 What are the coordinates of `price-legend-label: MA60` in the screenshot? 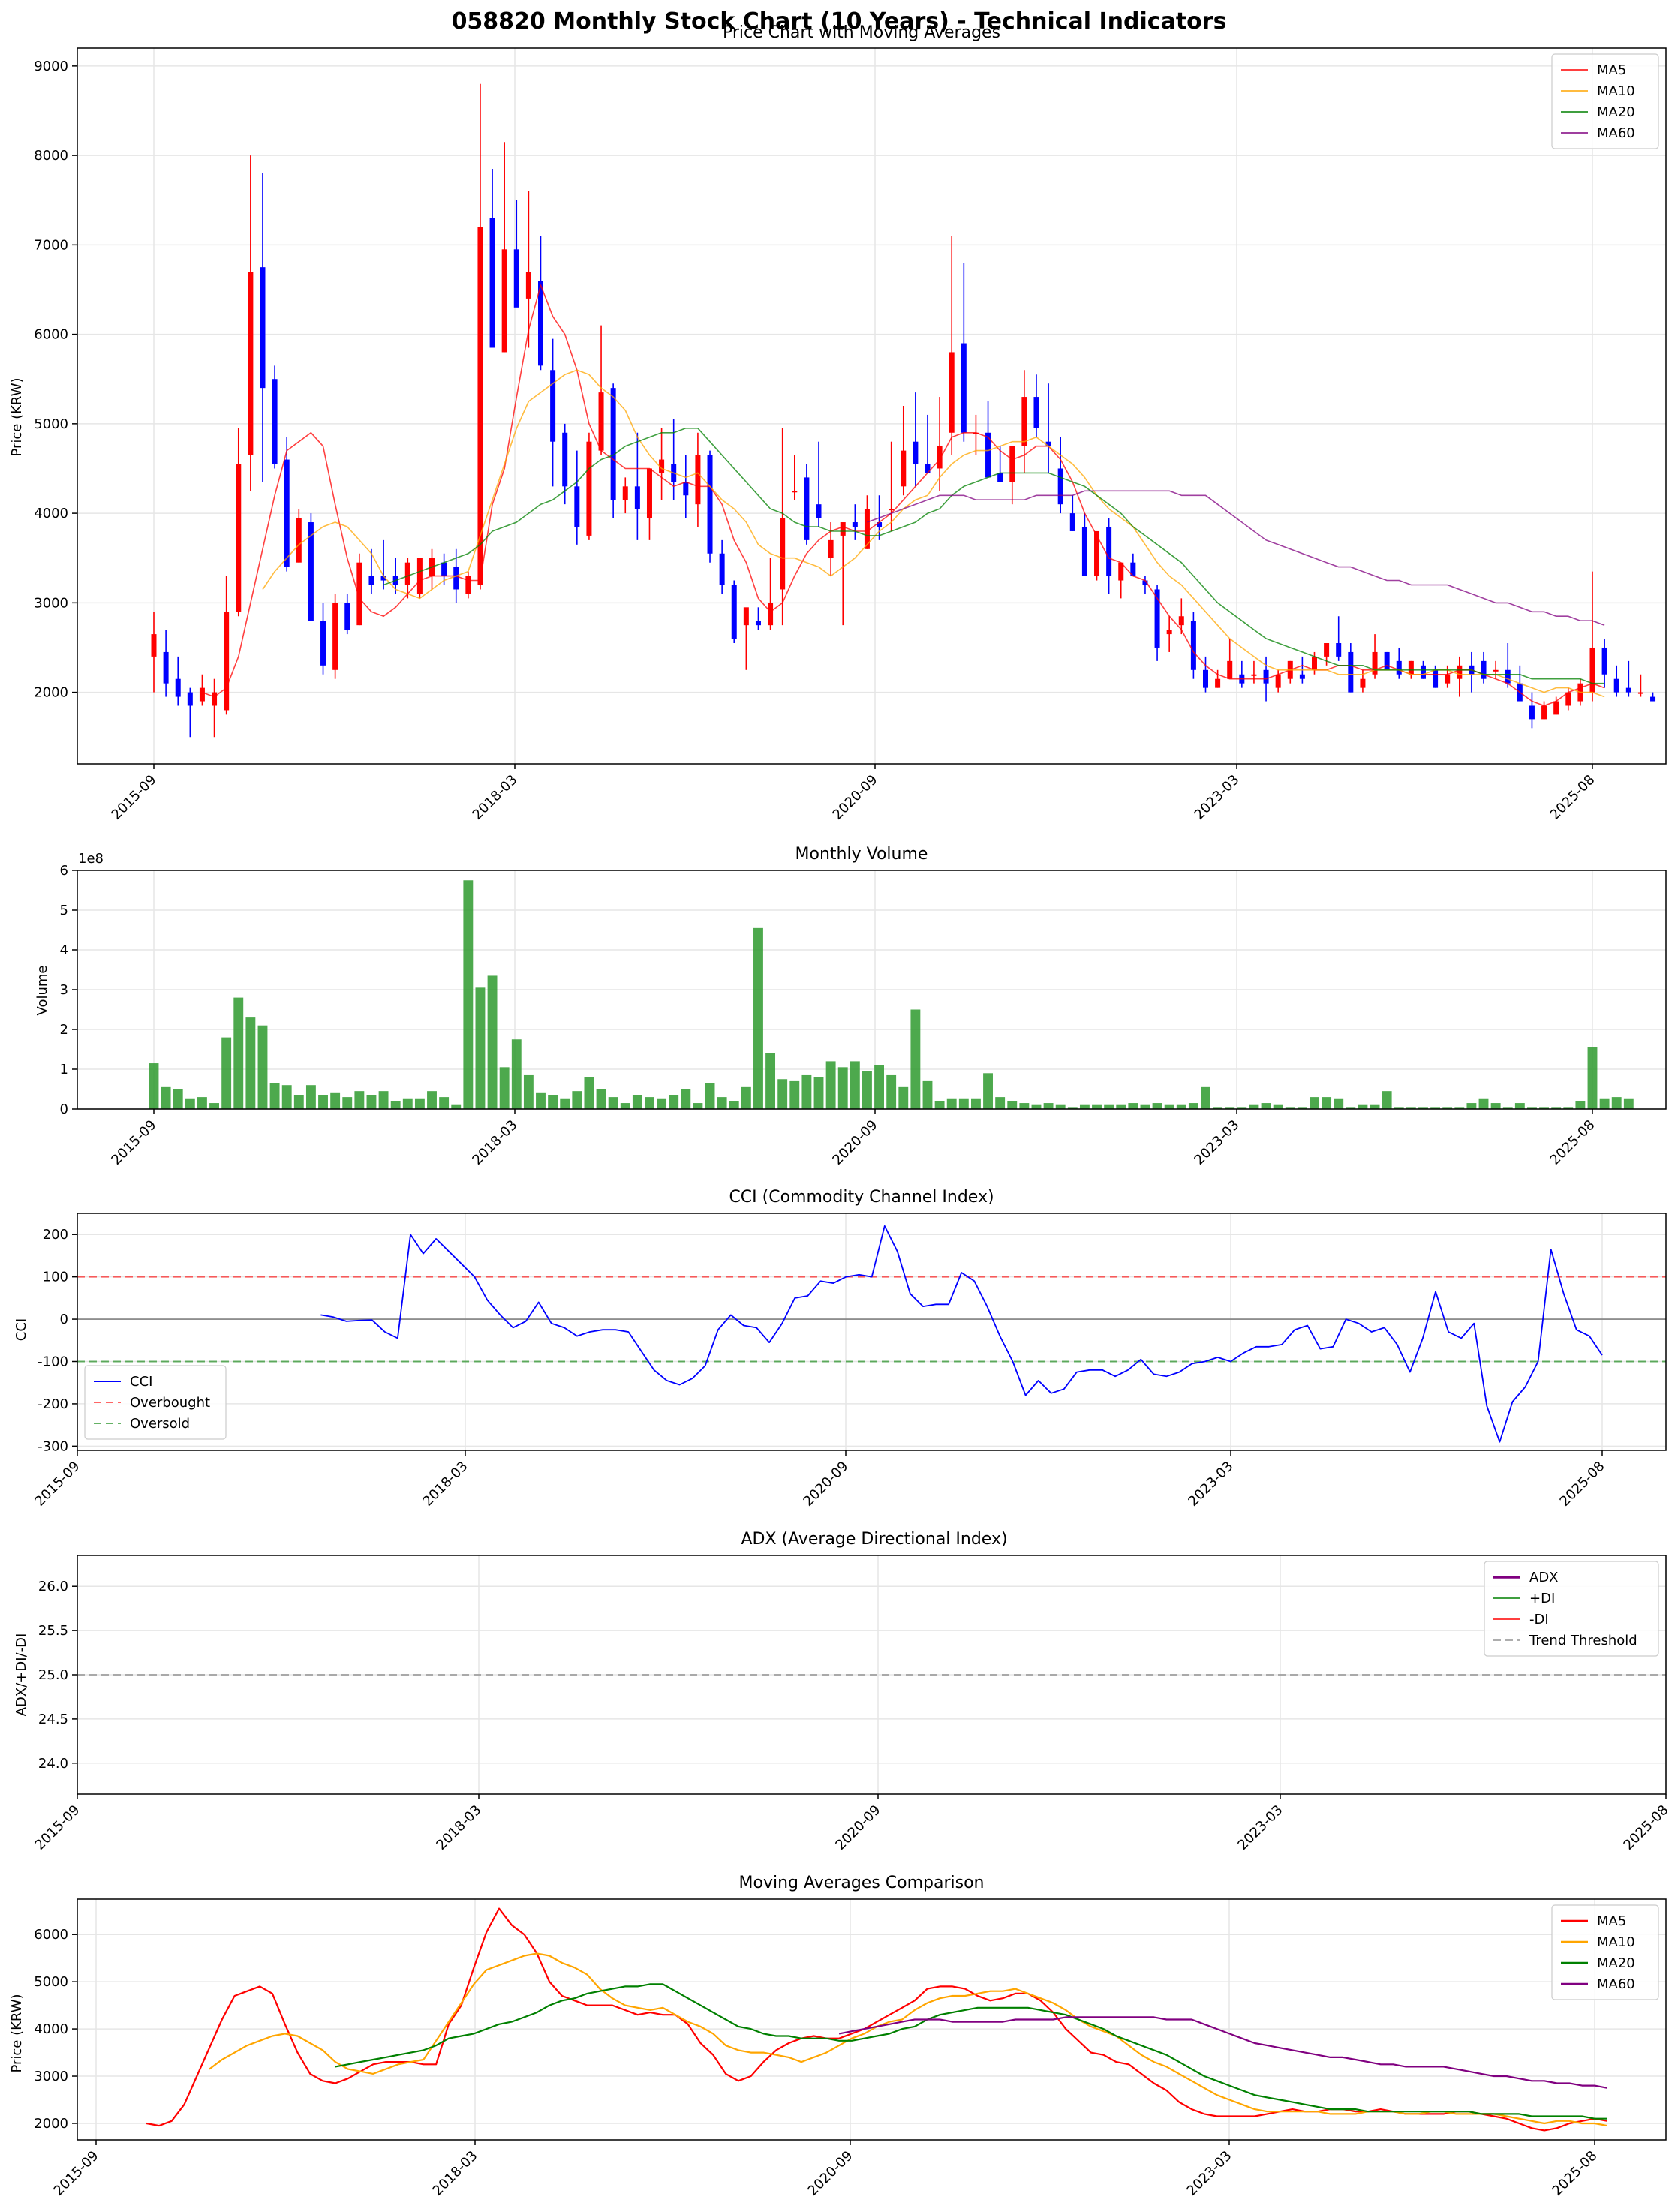 It's located at (1616, 133).